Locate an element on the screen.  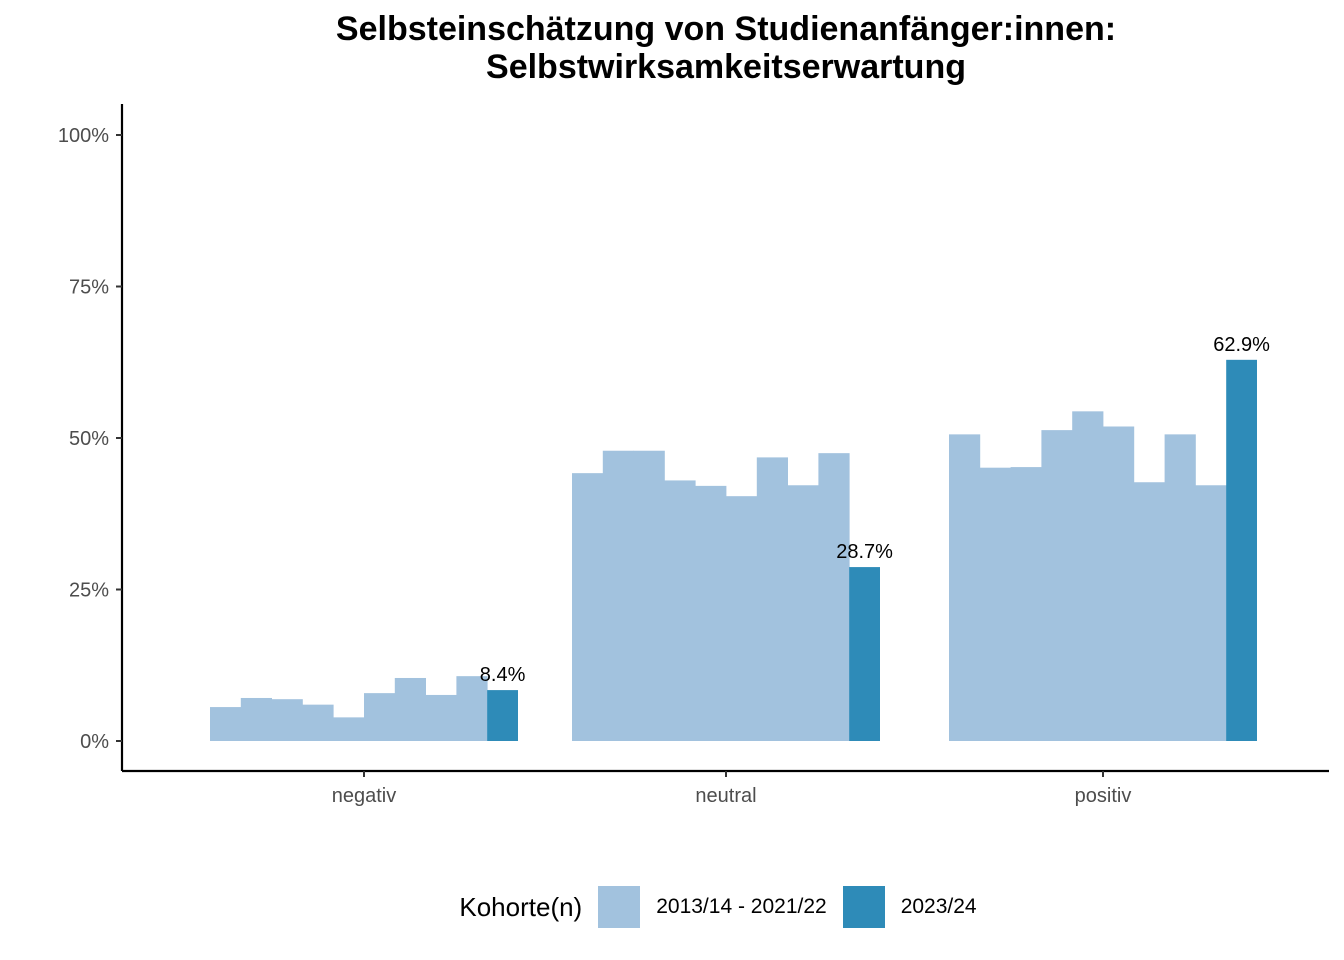
legend: Kohorte(n) 2013/14 - 2021/22 2023/24 is located at coordinates (672, 907).